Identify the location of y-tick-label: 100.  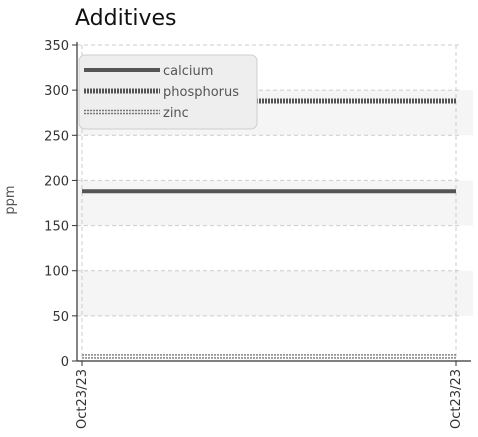
(56, 272).